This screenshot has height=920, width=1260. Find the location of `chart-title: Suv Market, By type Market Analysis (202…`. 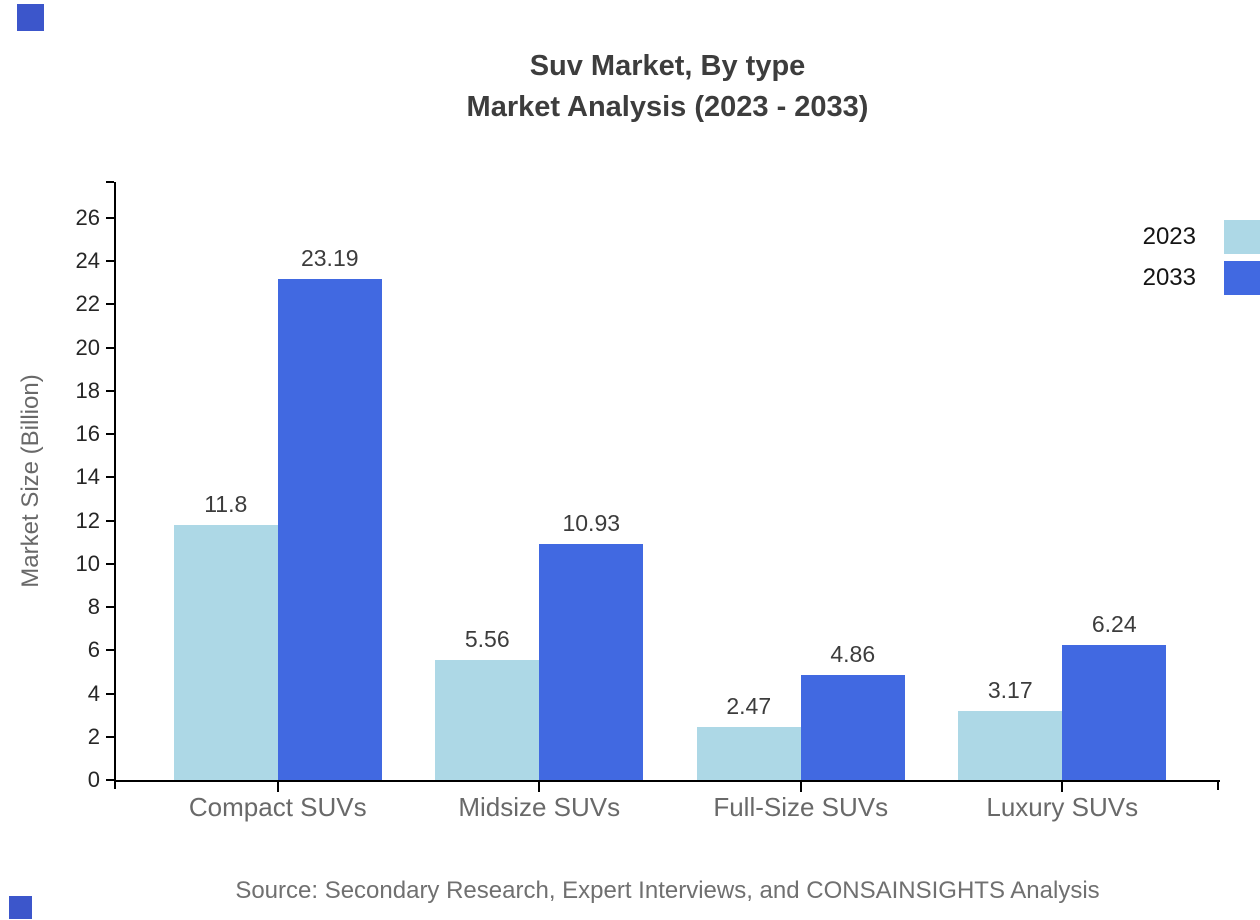

chart-title: Suv Market, By type Market Analysis (202… is located at coordinates (667, 87).